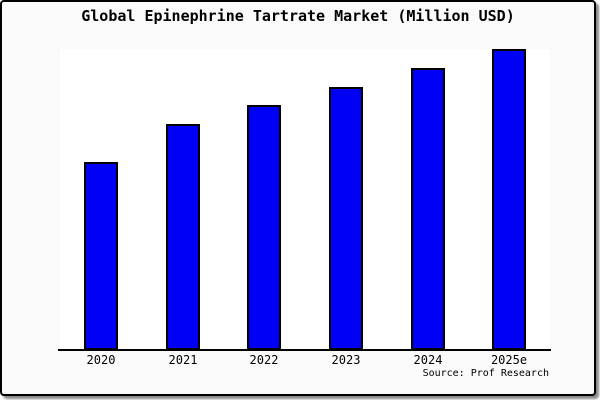 The height and width of the screenshot is (400, 600). Describe the element at coordinates (428, 209) in the screenshot. I see `bar-2024` at that location.